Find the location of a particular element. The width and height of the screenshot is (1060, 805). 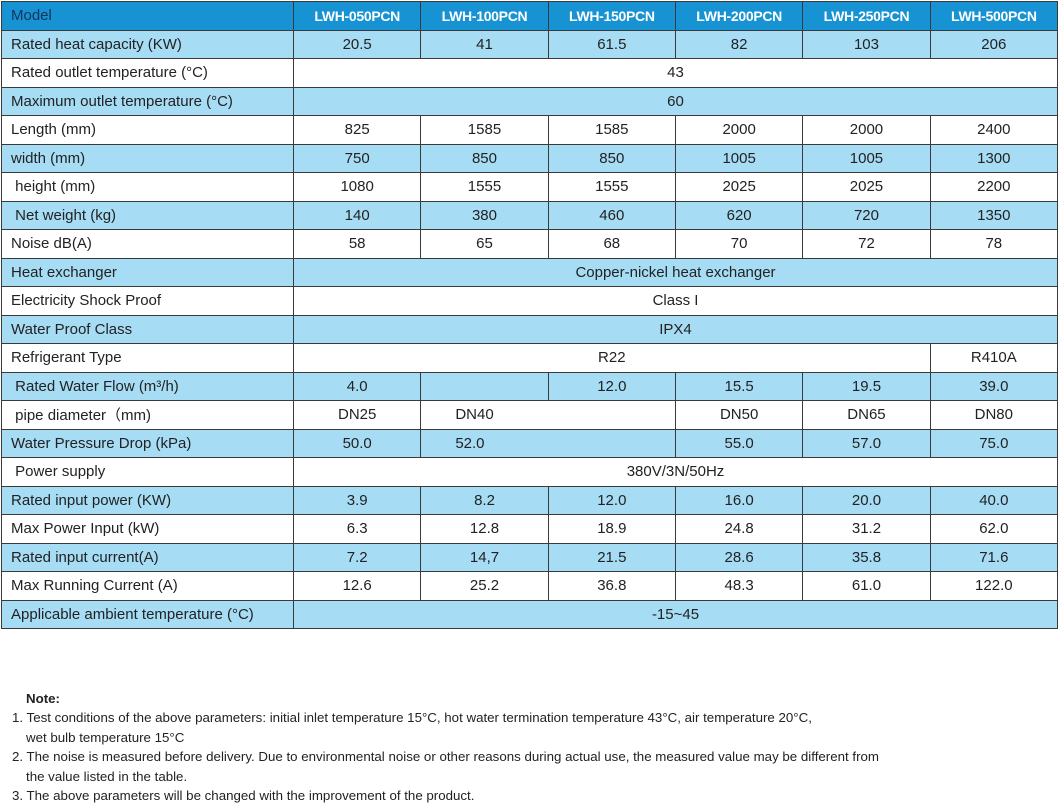

table-cell: 50.0 is located at coordinates (357, 443).